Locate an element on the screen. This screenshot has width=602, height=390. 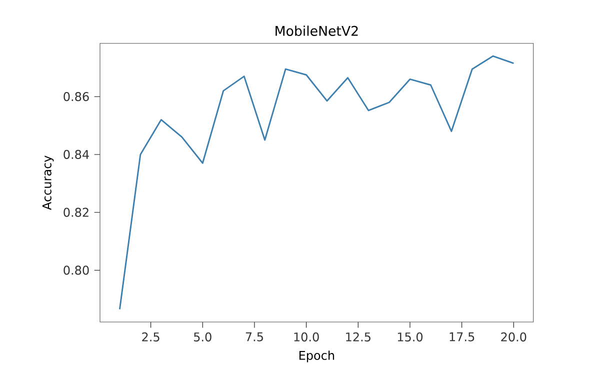
y-axis-title: Accuracy is located at coordinates (48, 183).